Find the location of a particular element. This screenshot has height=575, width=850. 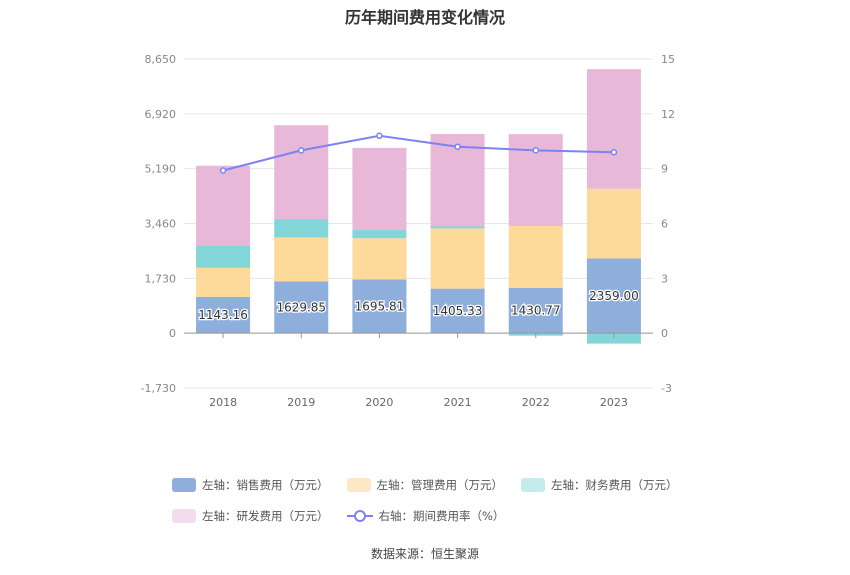

right-tick-label: -3 is located at coordinates (666, 388).